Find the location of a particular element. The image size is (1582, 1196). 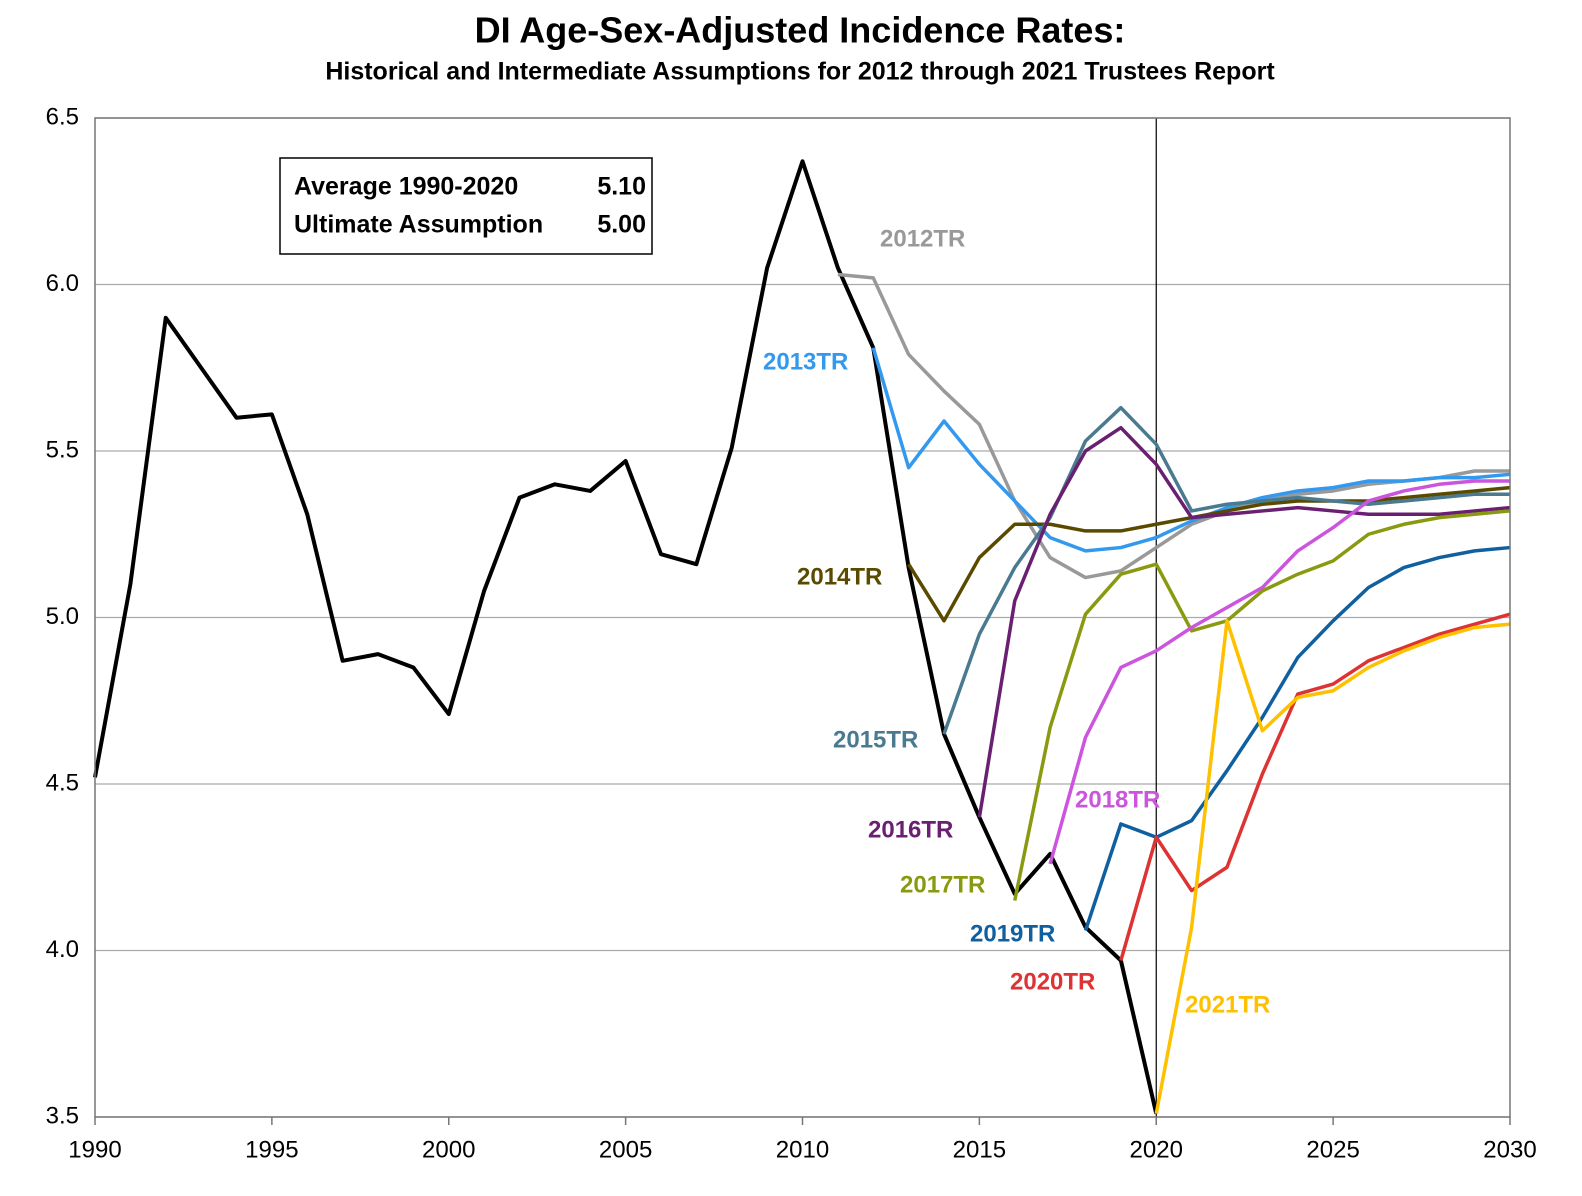

series-label: 2020TR is located at coordinates (1052, 981).